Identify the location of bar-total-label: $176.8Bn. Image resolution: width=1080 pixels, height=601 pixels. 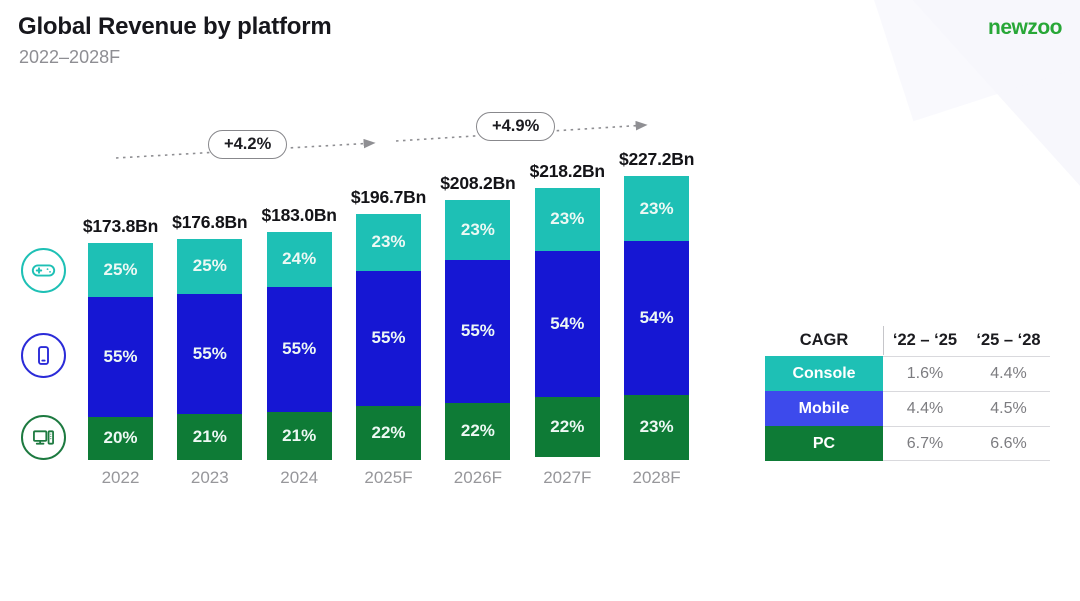
(210, 222).